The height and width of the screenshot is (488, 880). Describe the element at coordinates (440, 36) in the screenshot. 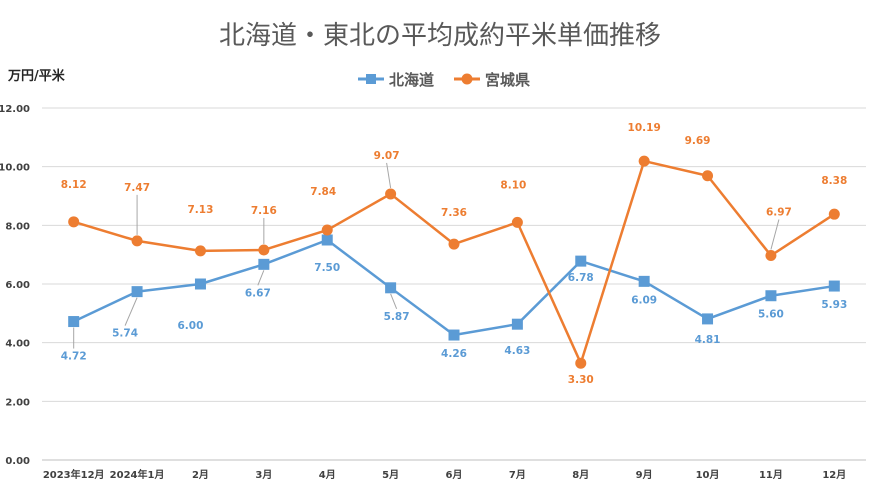

I see `chart-title: 北海道・東北の平均成約平米単価推移` at that location.